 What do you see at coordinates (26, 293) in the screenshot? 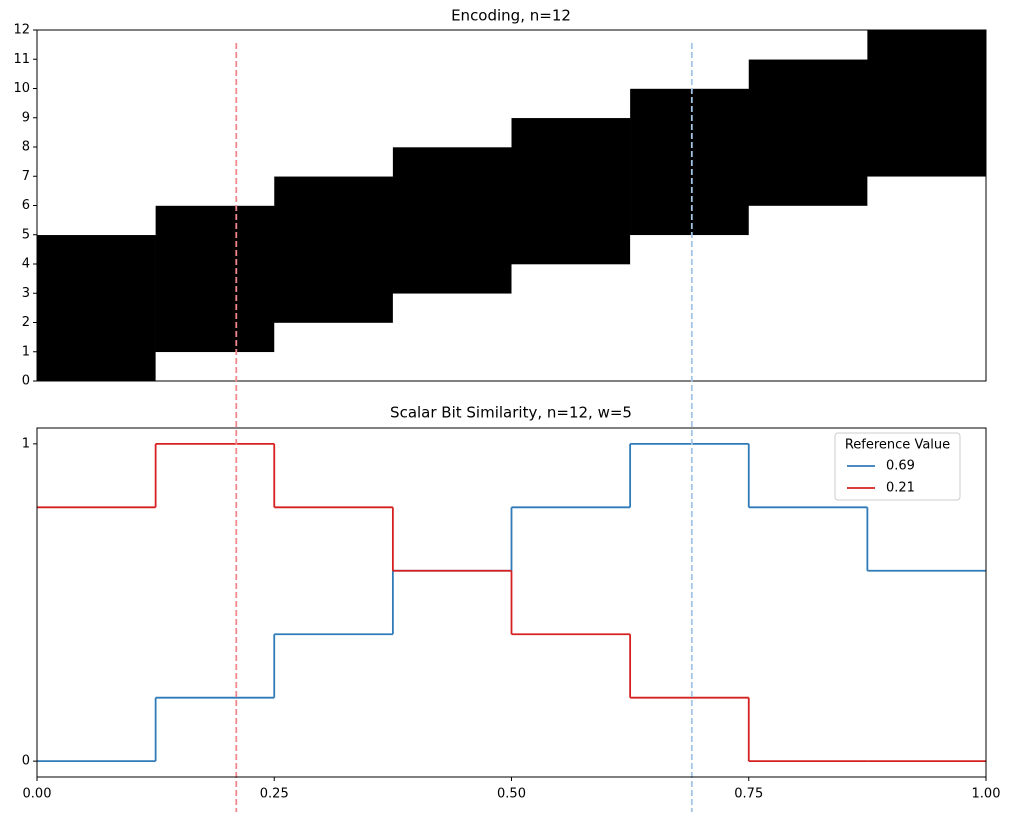
I see `y-tick-label: 3` at bounding box center [26, 293].